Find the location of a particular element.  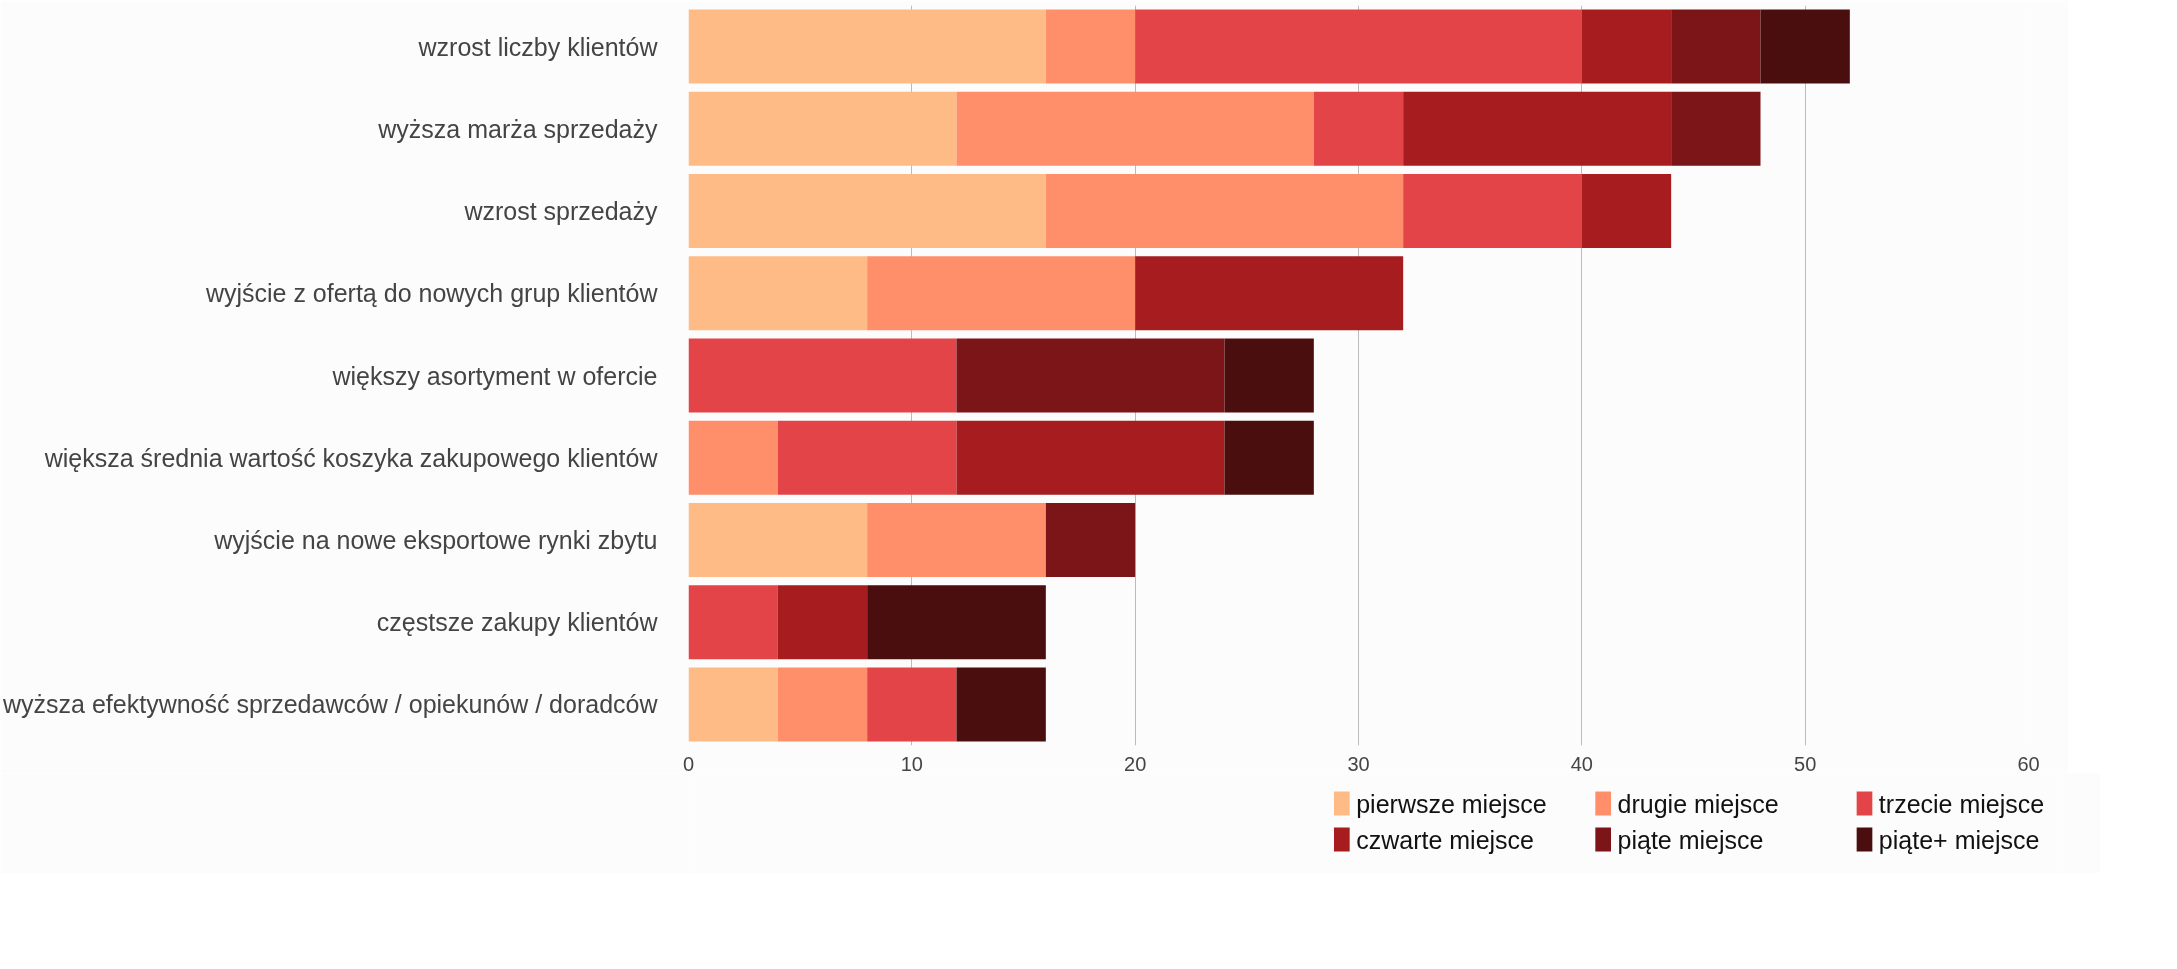

x-tick-label: 20 is located at coordinates (1135, 763).